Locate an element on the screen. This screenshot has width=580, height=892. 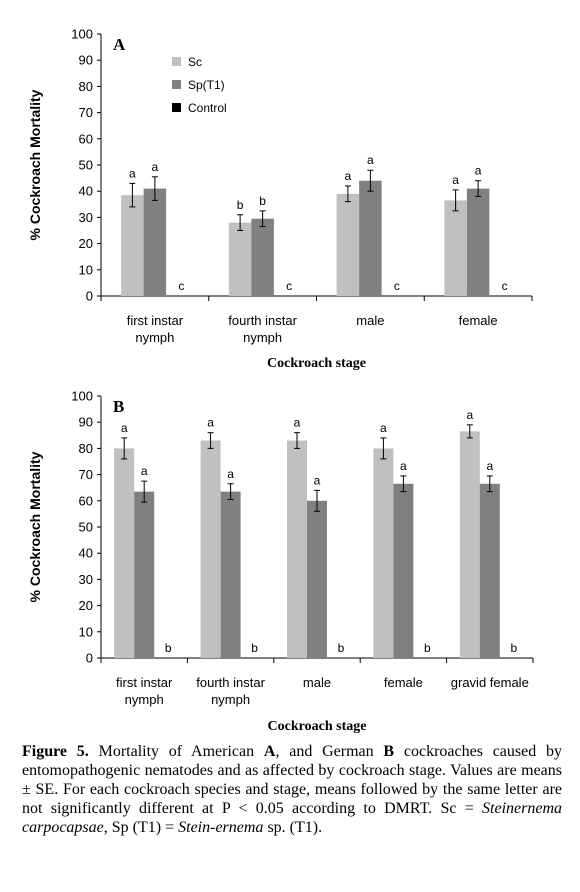
legend-label: Control is located at coordinates (207, 108).